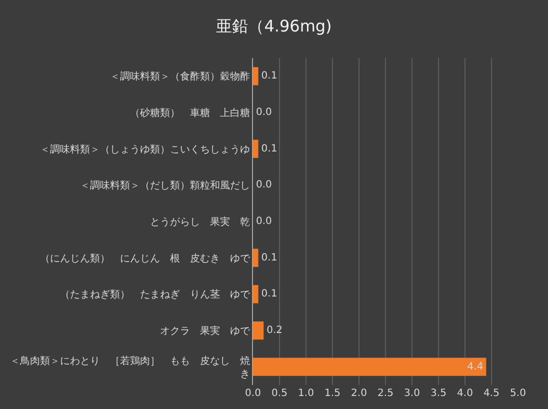 This screenshot has width=548, height=409. I want to click on x-tick-label: 2.0, so click(359, 393).